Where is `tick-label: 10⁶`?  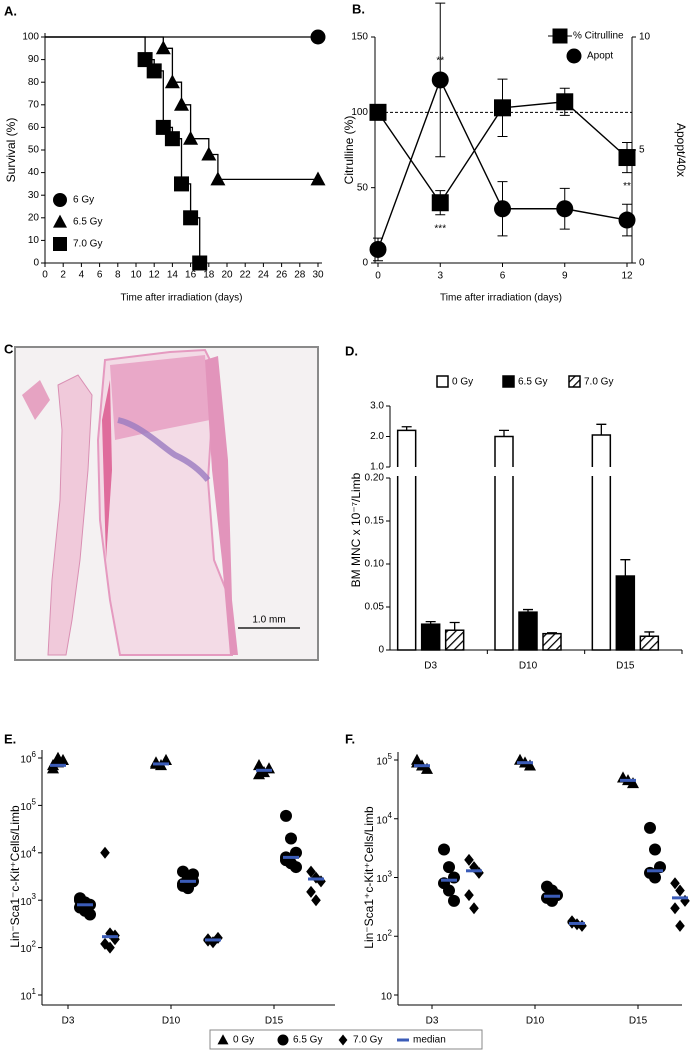
tick-label: 10⁶ is located at coordinates (28, 758).